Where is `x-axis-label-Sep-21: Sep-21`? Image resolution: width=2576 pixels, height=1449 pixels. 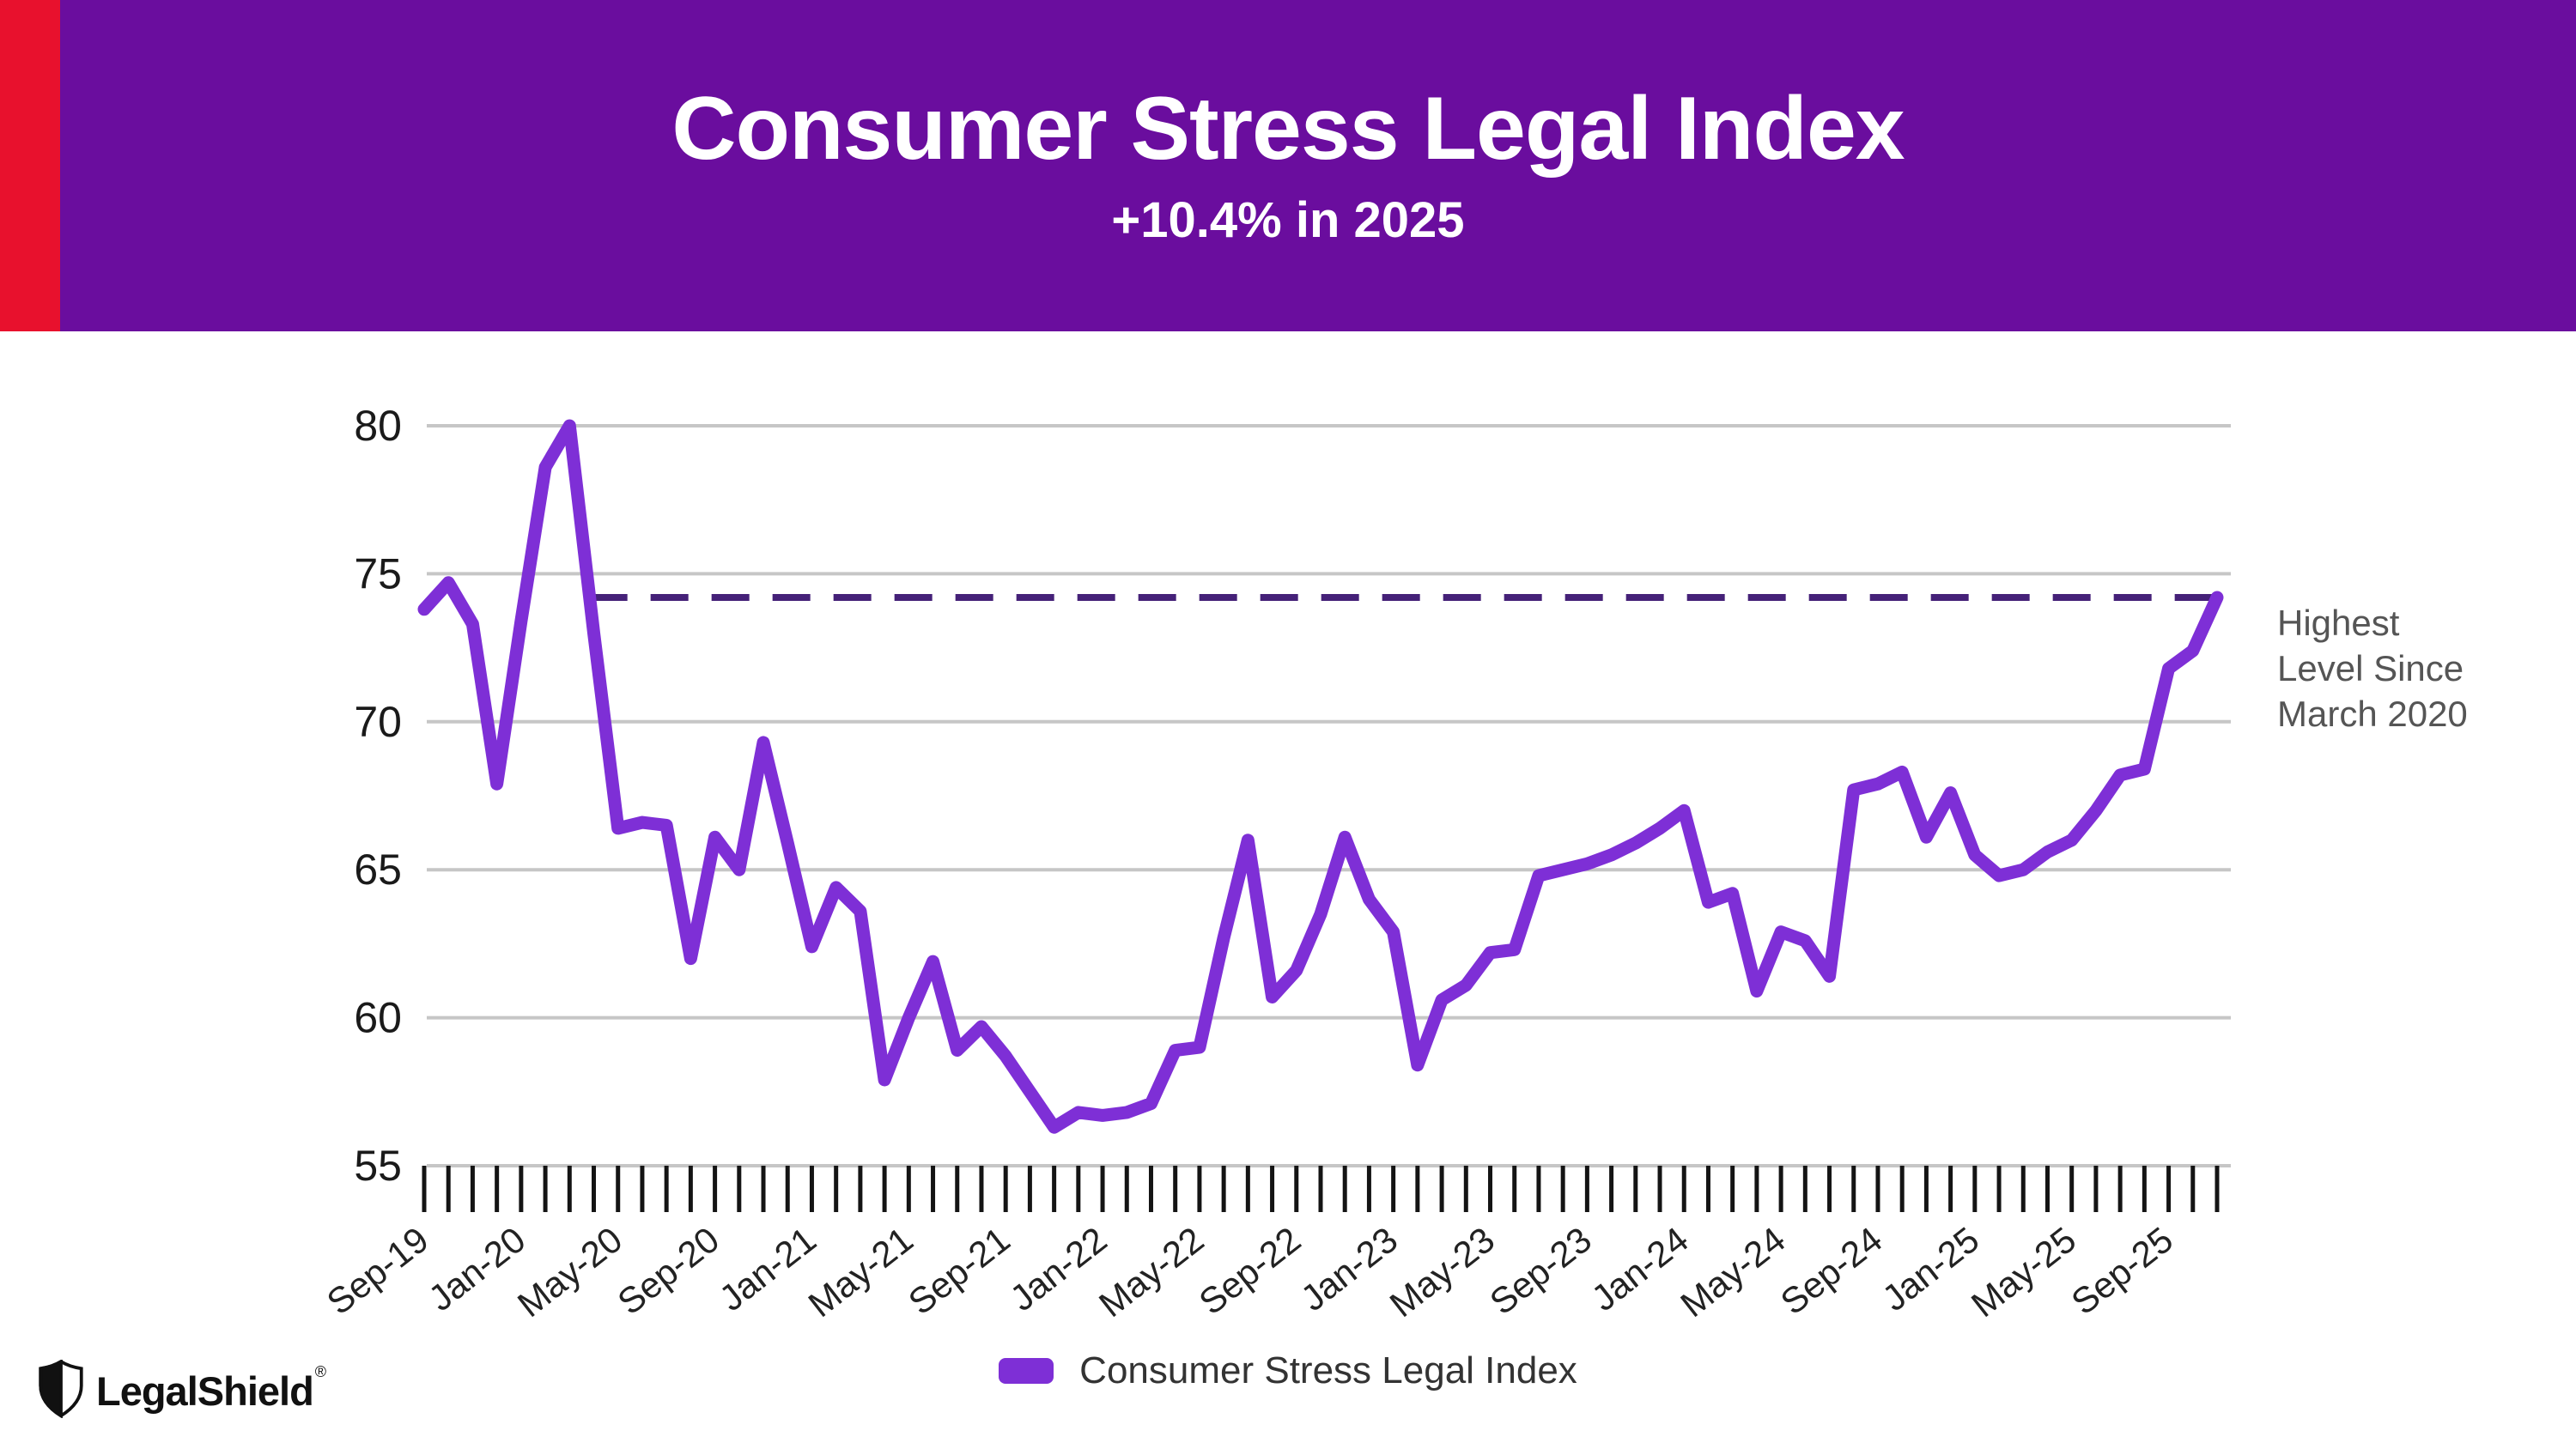 x-axis-label-Sep-21: Sep-21 is located at coordinates (959, 1270).